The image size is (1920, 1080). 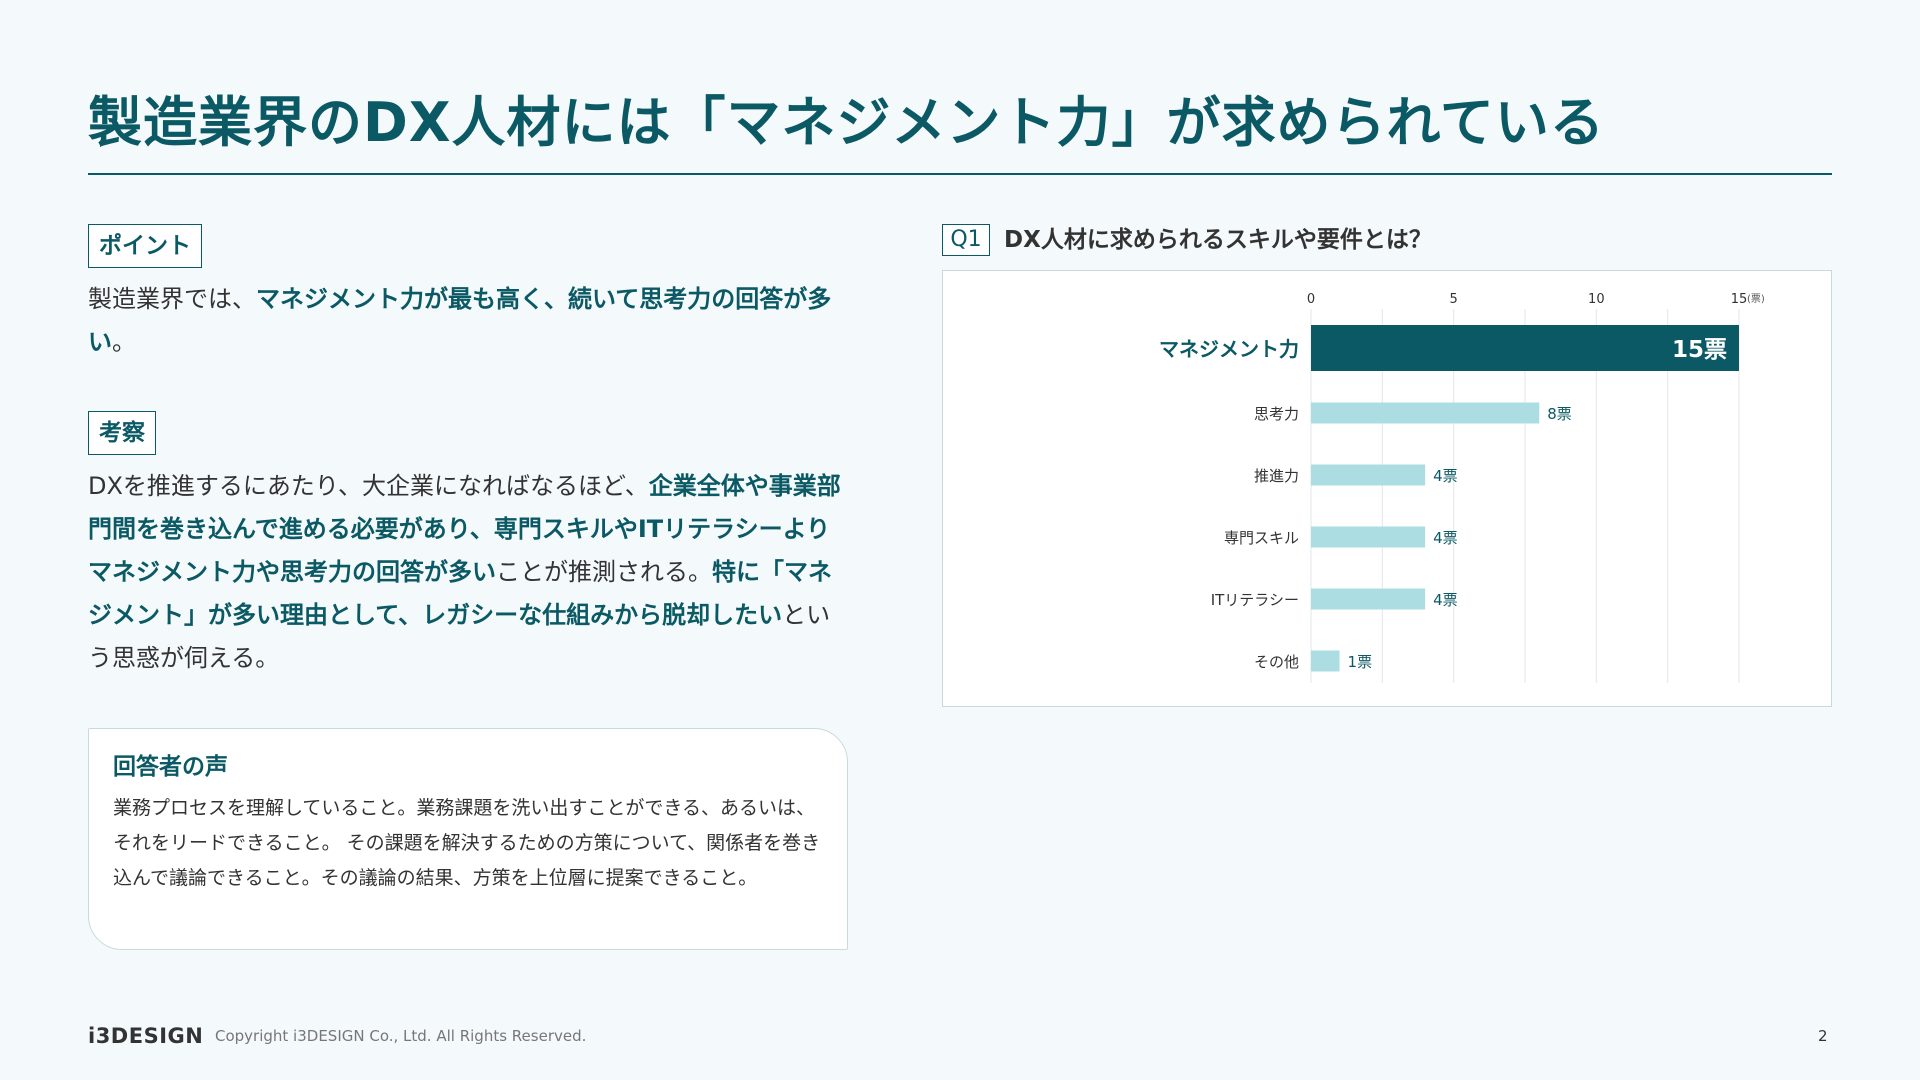 I want to click on category-label: 推進力, so click(x=1276, y=476).